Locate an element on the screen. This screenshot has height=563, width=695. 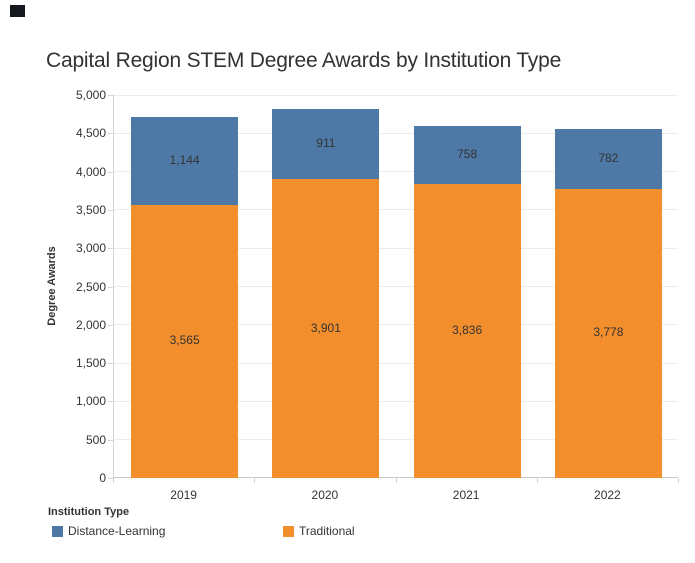
y-axis-tick-label: 5,000 is located at coordinates (90, 95).